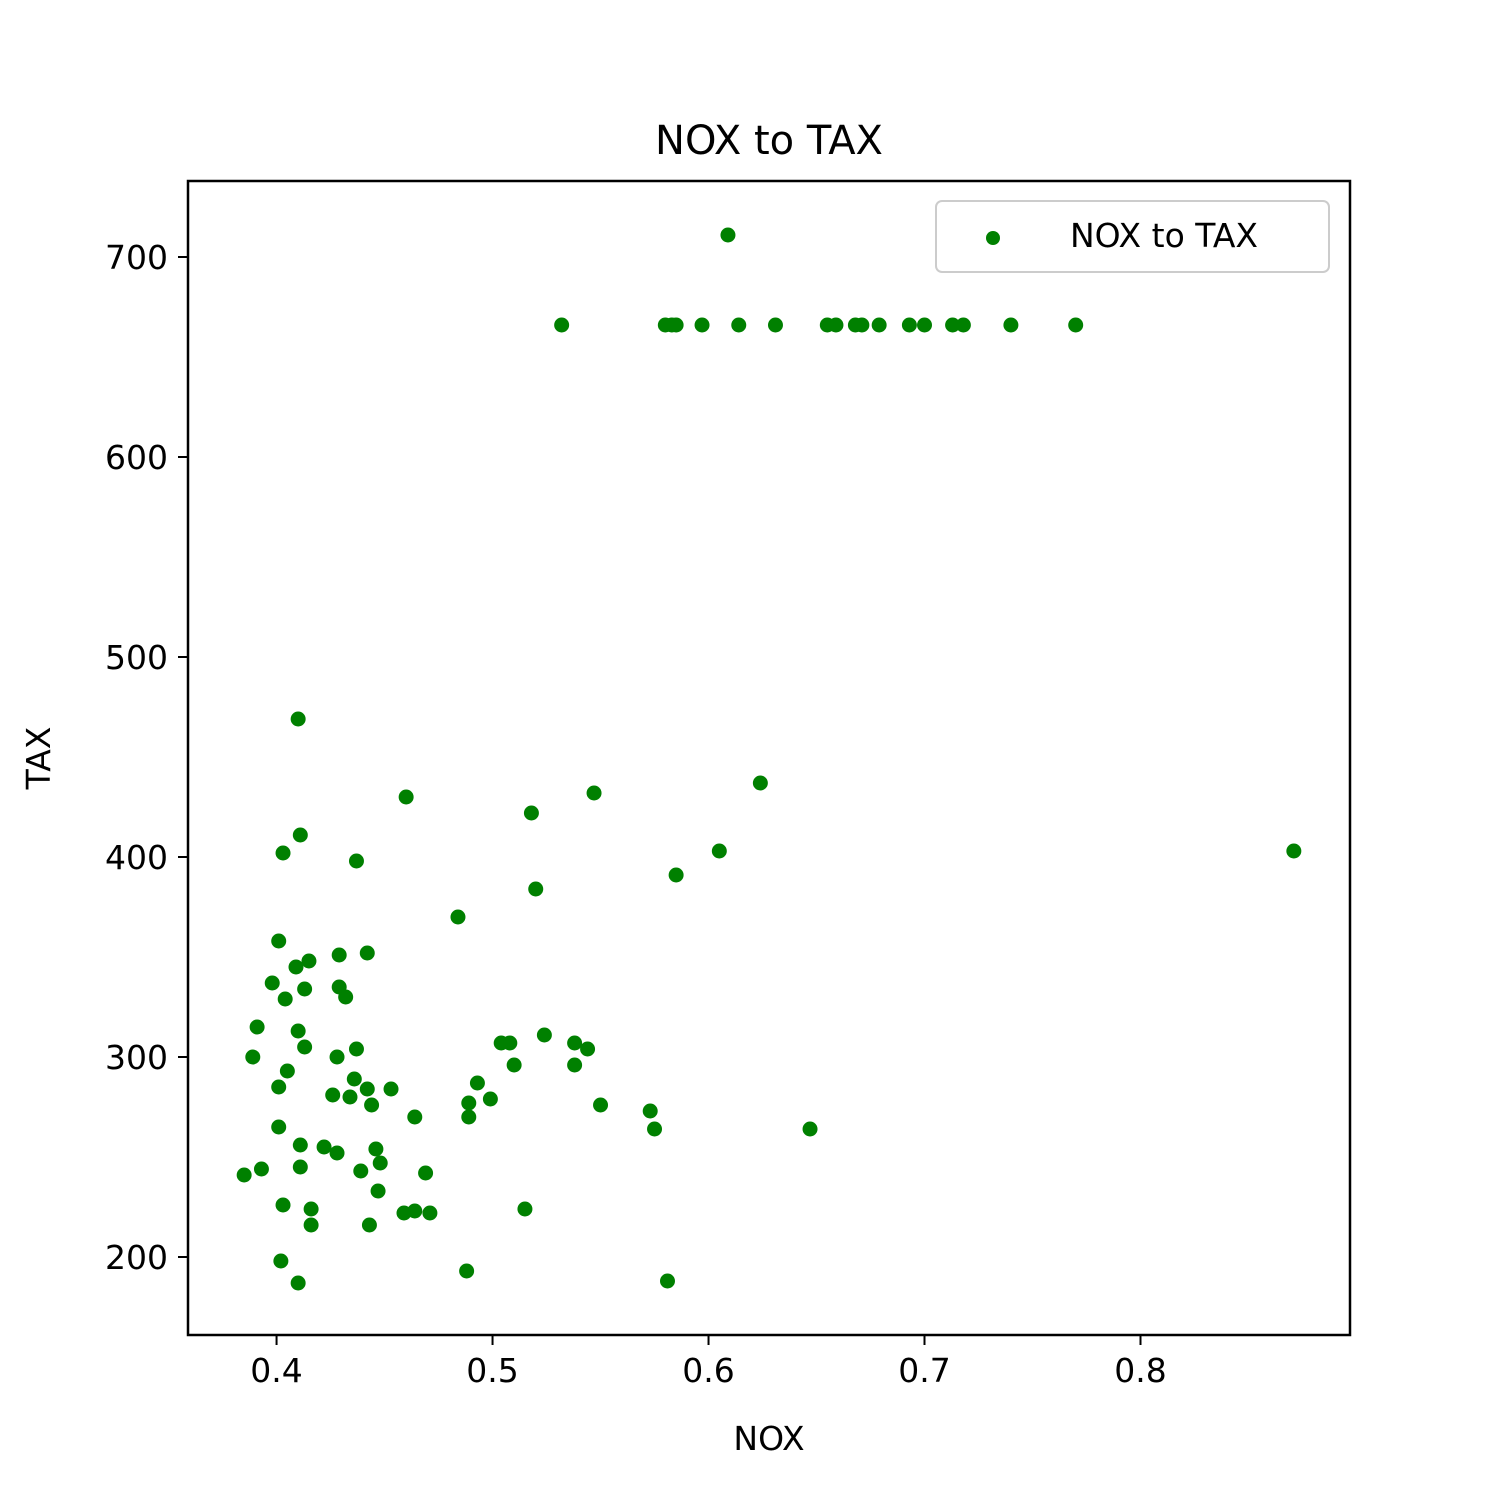 The height and width of the screenshot is (1500, 1500). What do you see at coordinates (993, 238) in the screenshot?
I see `legend-marker` at bounding box center [993, 238].